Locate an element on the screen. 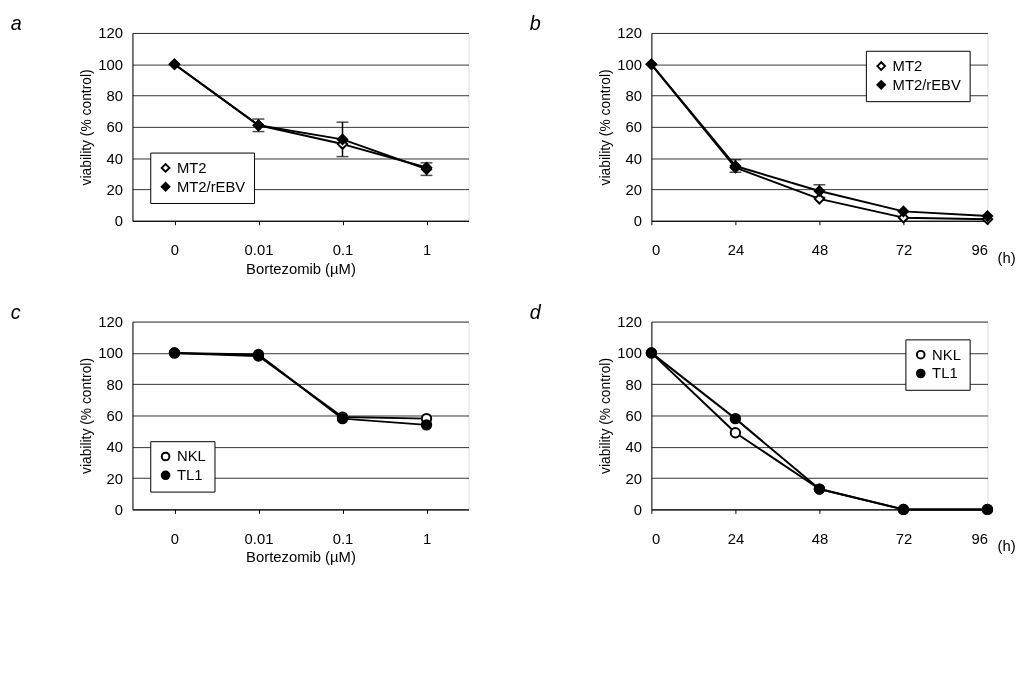 The width and height of the screenshot is (1026, 692). chart-title: a is located at coordinates (16, 23).